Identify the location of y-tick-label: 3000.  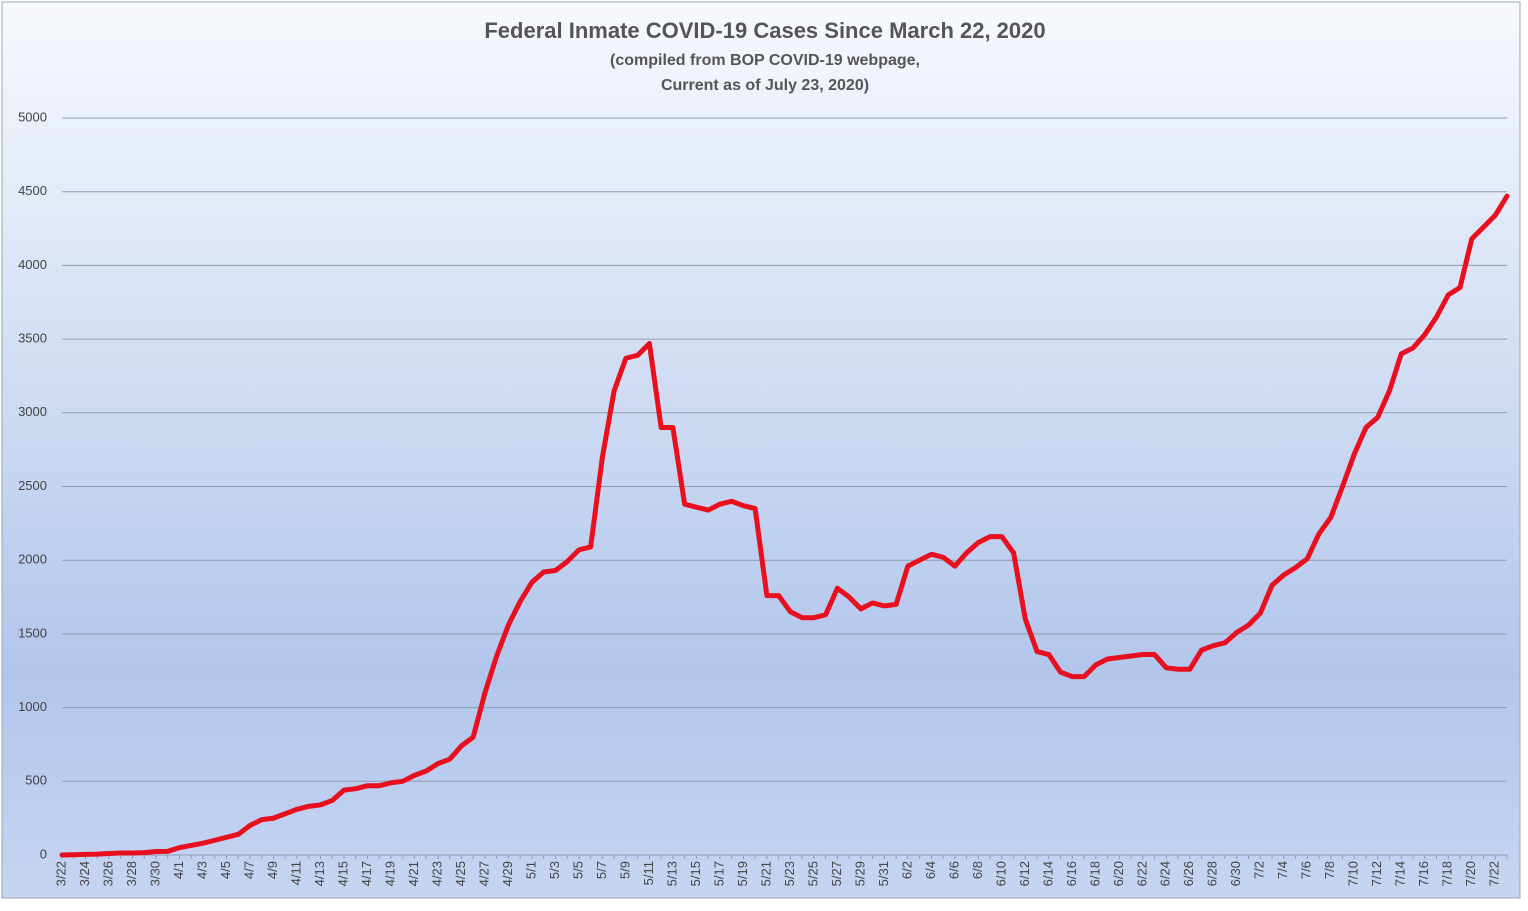
(32, 411).